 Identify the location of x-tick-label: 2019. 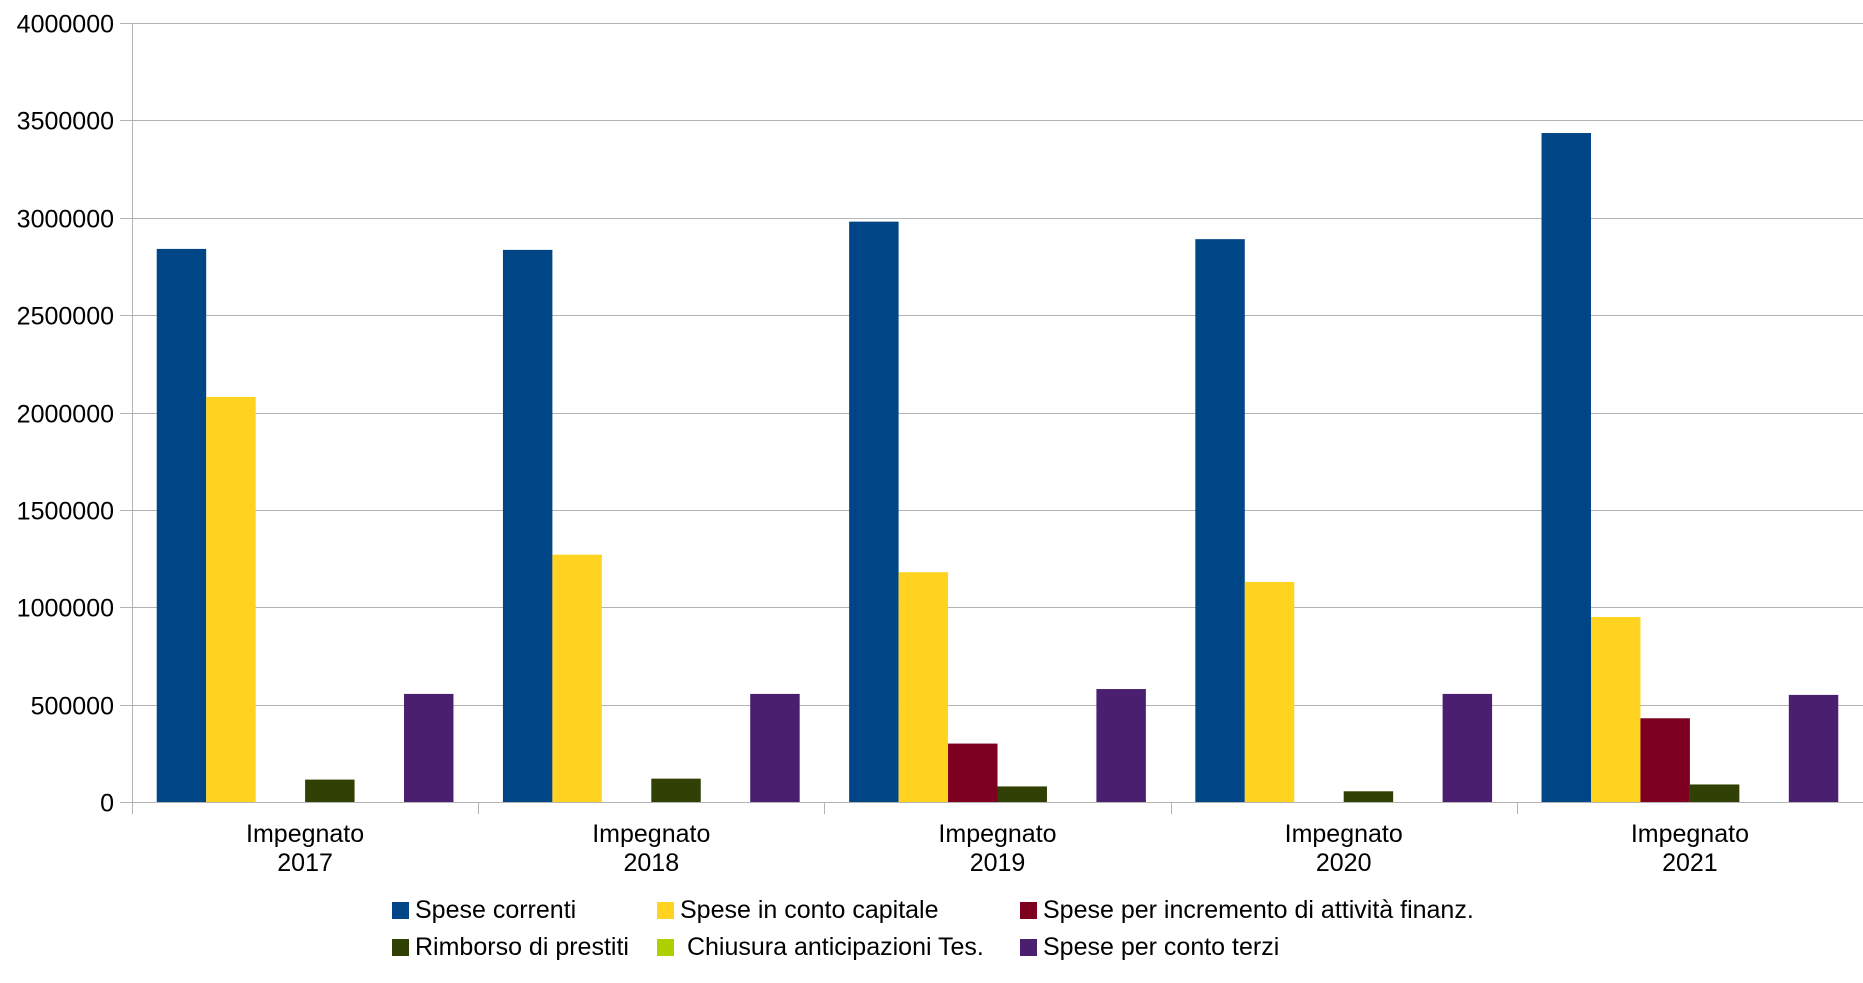
(998, 863).